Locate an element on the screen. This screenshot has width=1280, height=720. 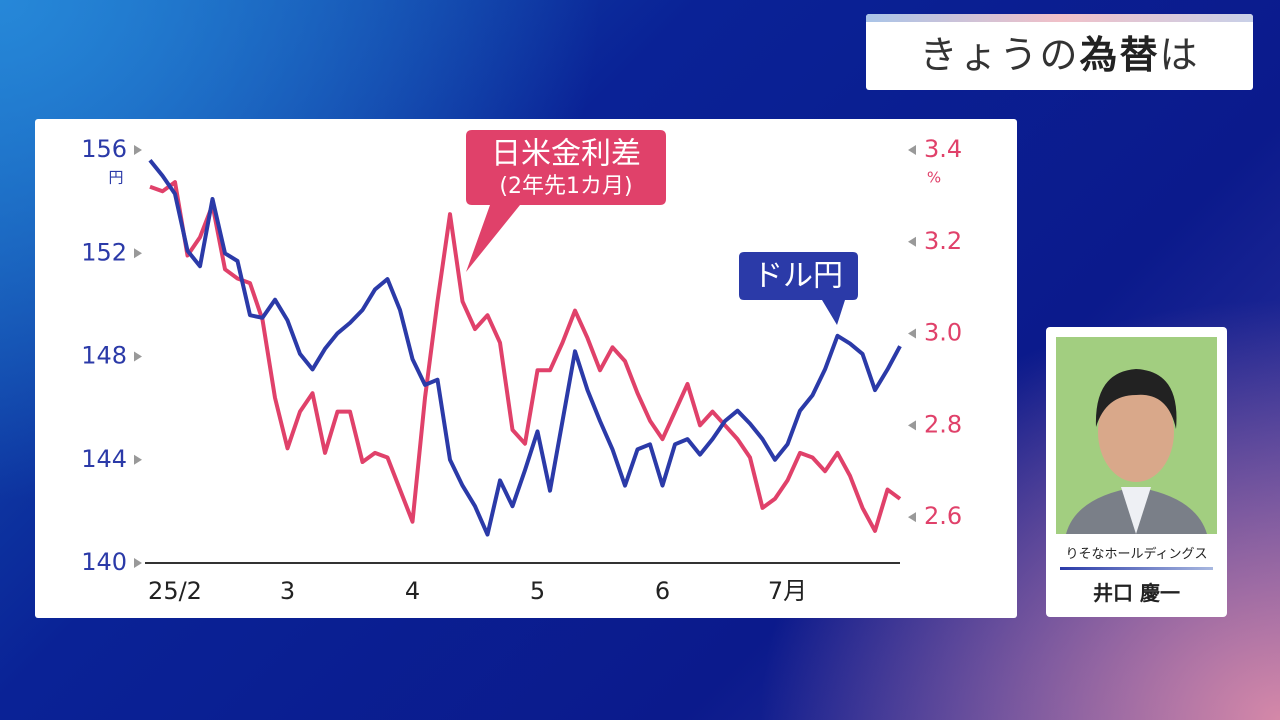
caption-card: りそなホールディングス 井口 慶一 is located at coordinates (1136, 472).